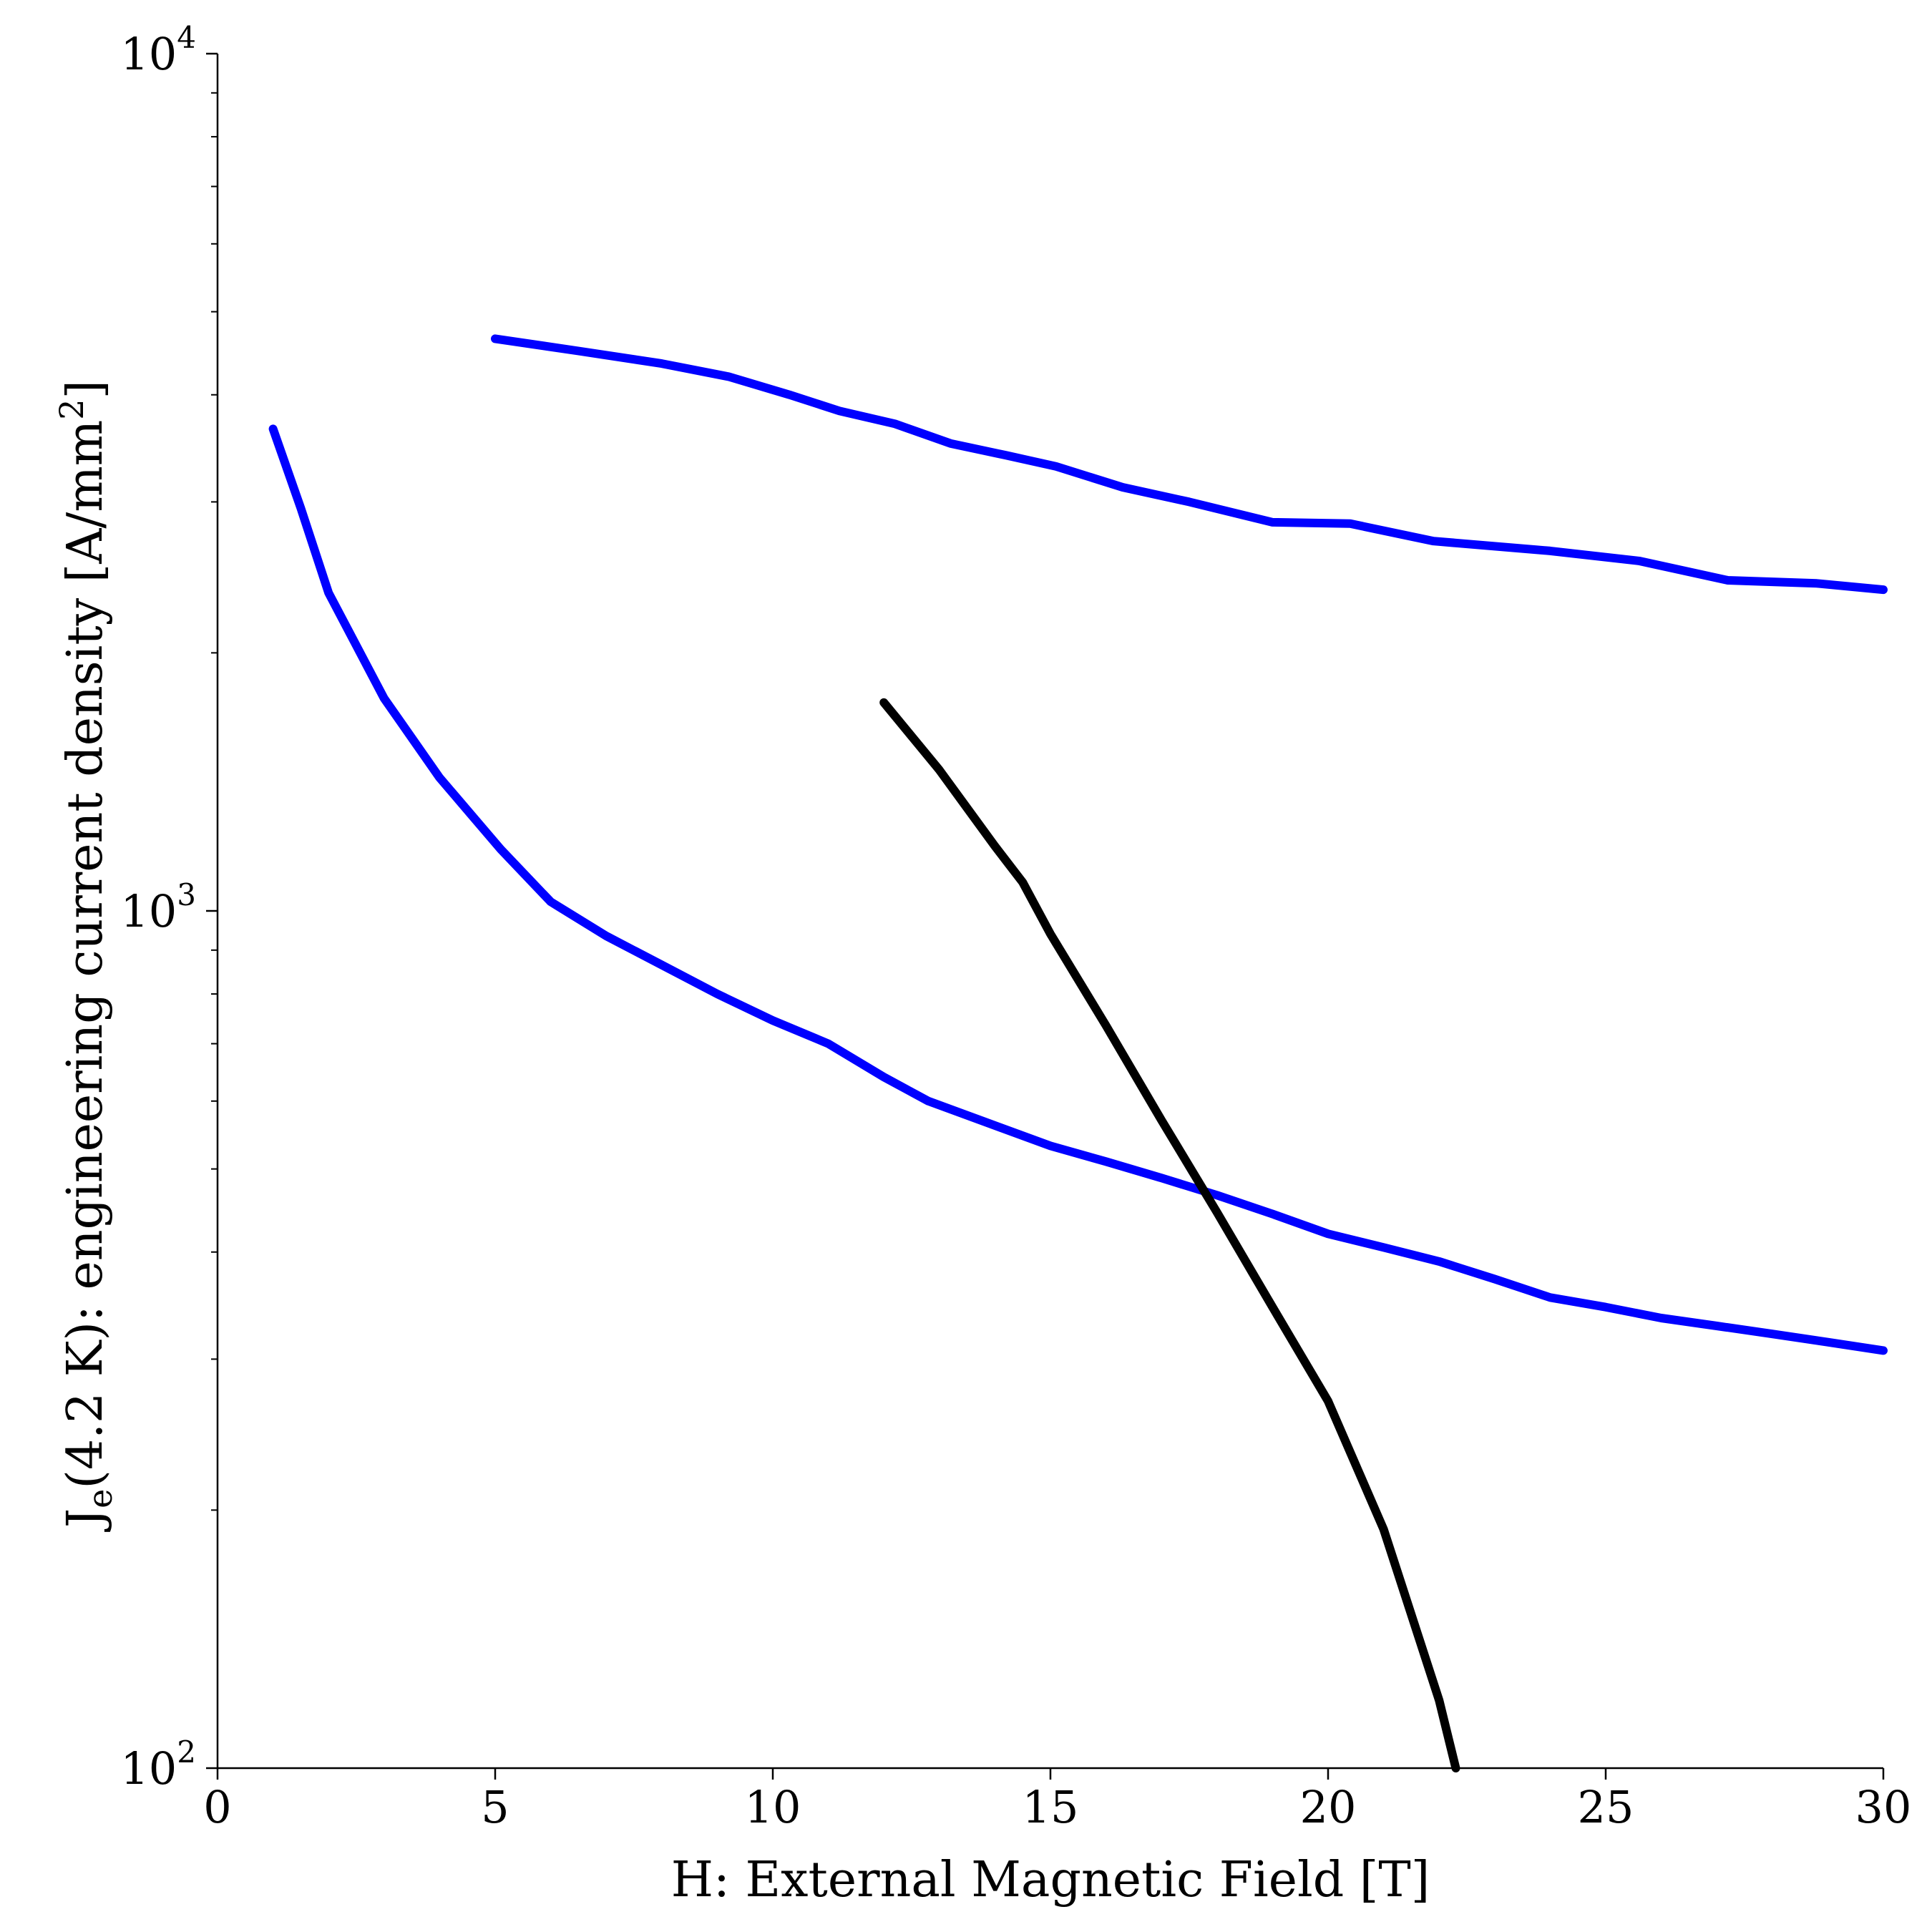 Image resolution: width=1932 pixels, height=1932 pixels. What do you see at coordinates (217, 1807) in the screenshot?
I see `x-tick-label: 0` at bounding box center [217, 1807].